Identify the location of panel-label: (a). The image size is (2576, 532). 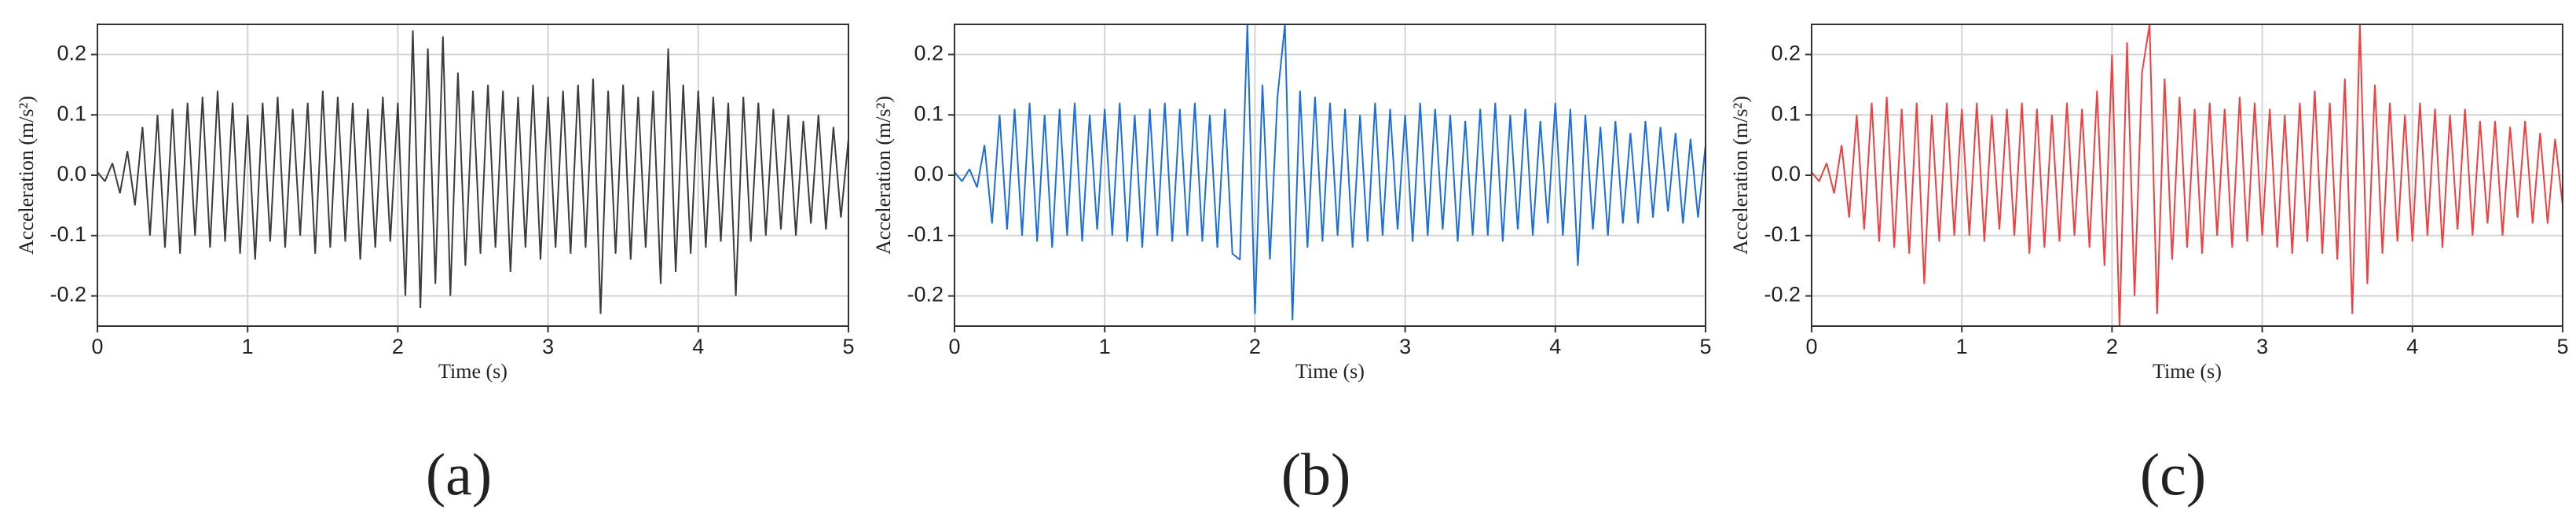
(459, 475).